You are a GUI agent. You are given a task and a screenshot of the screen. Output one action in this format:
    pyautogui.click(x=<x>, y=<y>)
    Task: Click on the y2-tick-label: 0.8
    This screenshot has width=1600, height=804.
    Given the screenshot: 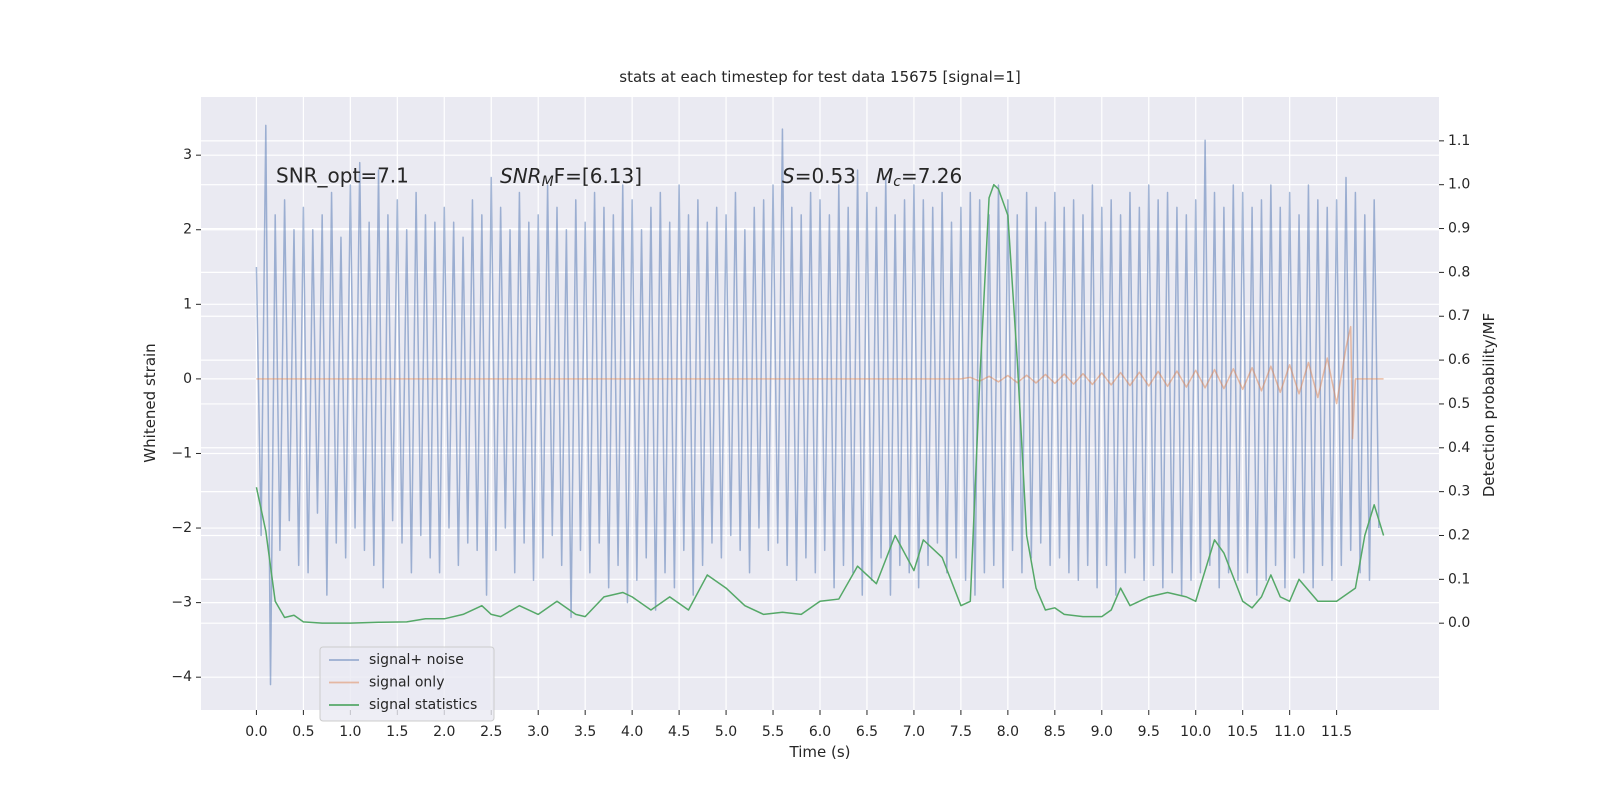 What is the action you would take?
    pyautogui.click(x=1459, y=272)
    